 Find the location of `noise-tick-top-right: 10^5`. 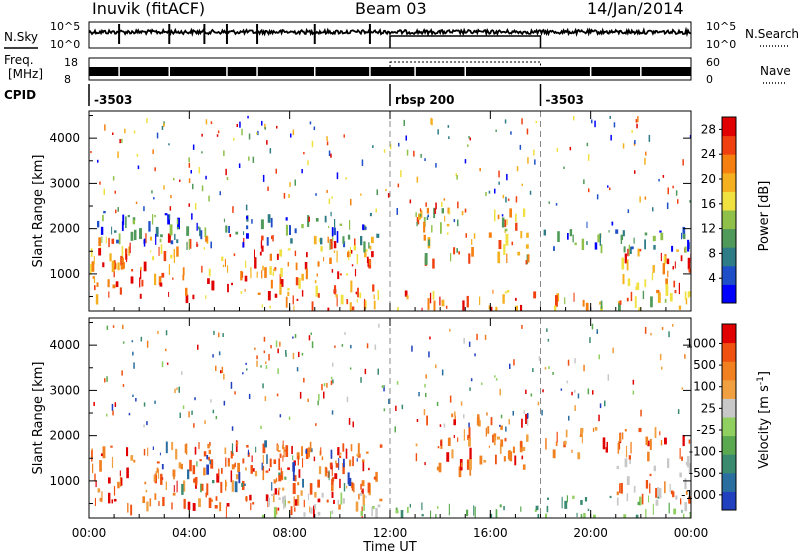

noise-tick-top-right: 10^5 is located at coordinates (721, 26).